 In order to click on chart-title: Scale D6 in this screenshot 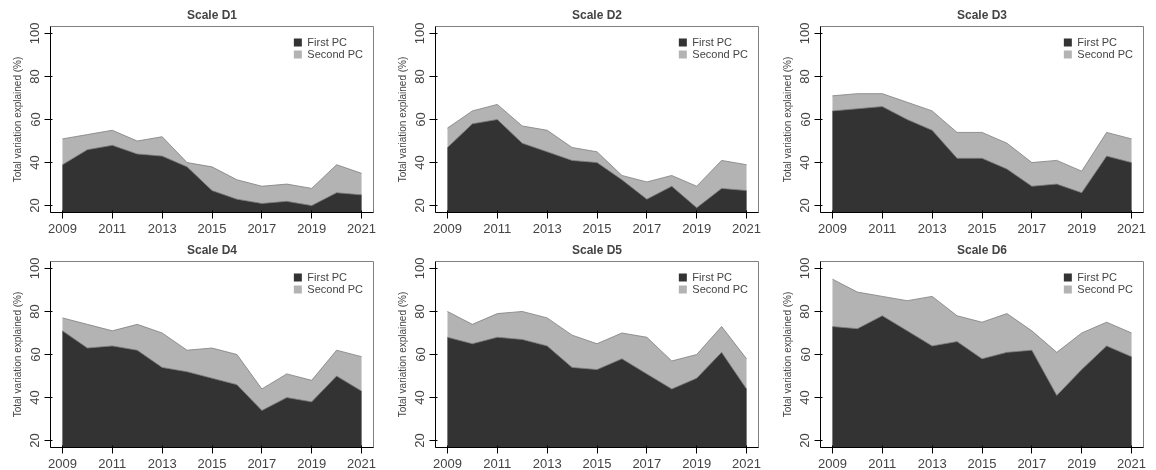, I will do `click(982, 249)`.